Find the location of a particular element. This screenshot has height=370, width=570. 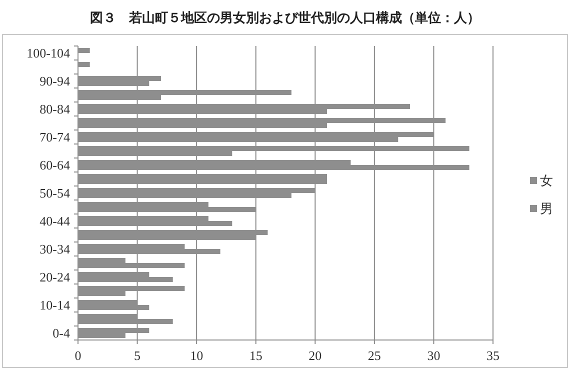

x-tick-label: 5 is located at coordinates (137, 355).